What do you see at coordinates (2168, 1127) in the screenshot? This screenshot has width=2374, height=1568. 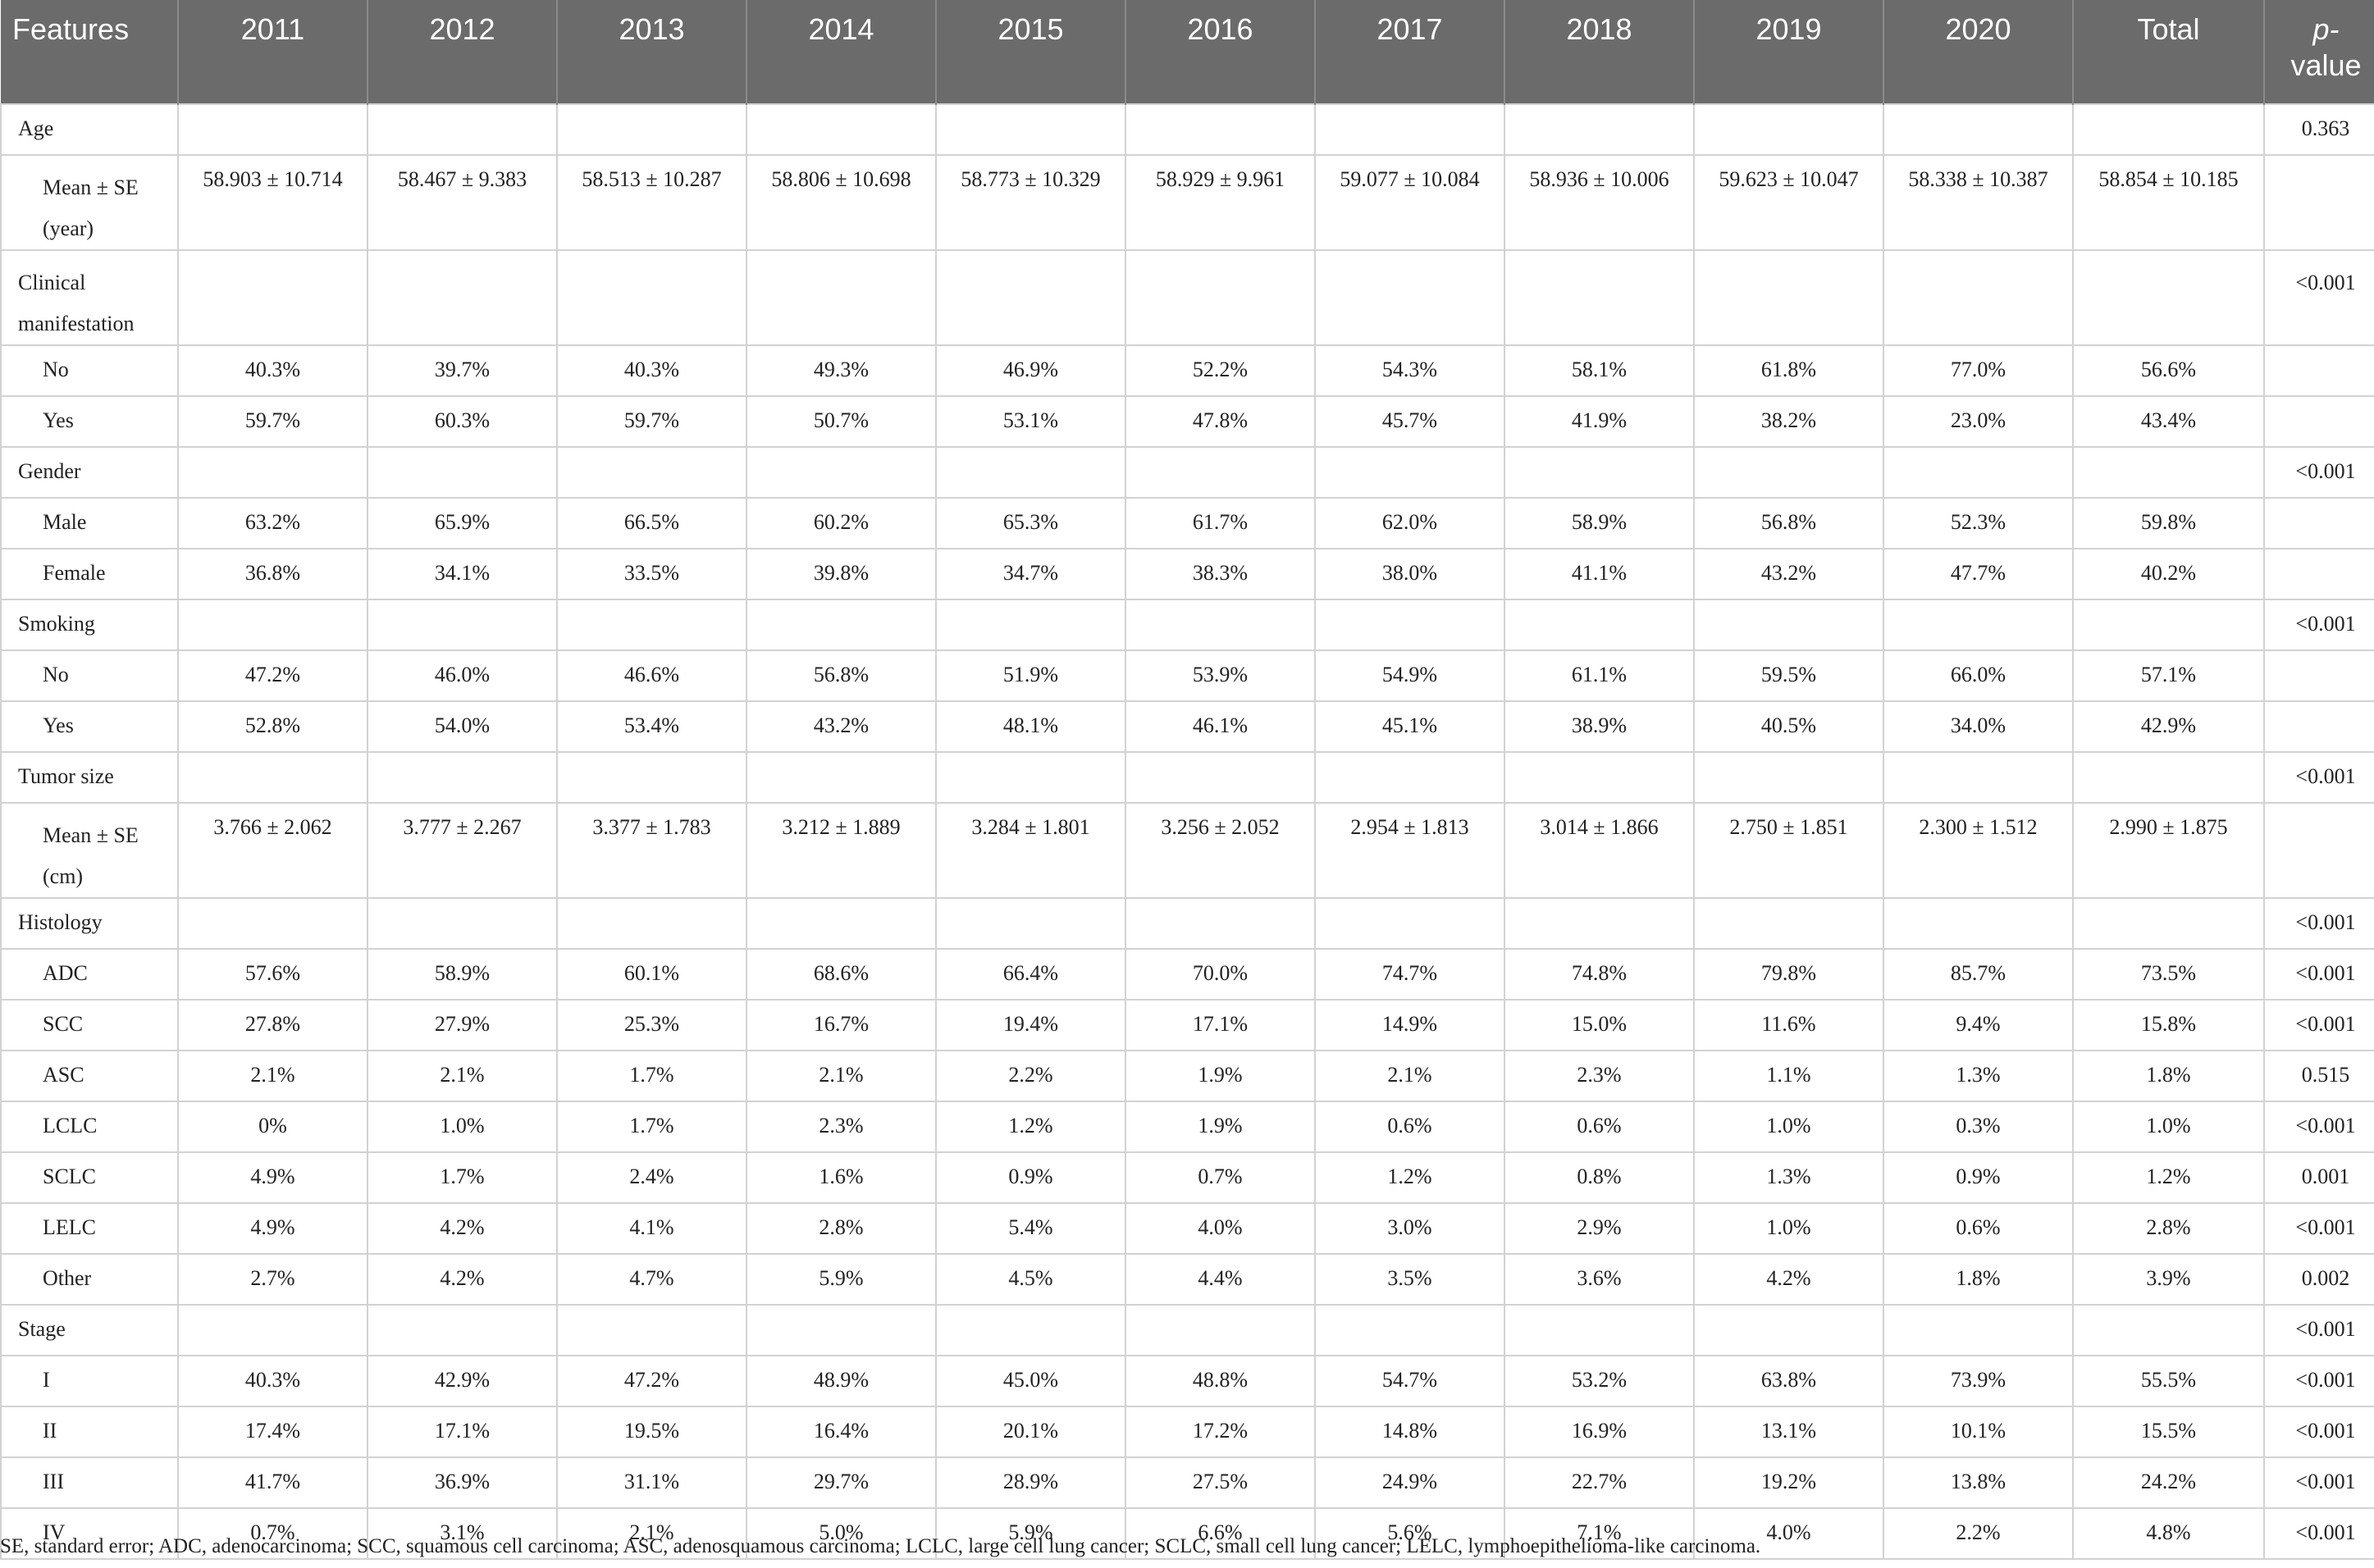 I see `cell-total: 1.0%` at bounding box center [2168, 1127].